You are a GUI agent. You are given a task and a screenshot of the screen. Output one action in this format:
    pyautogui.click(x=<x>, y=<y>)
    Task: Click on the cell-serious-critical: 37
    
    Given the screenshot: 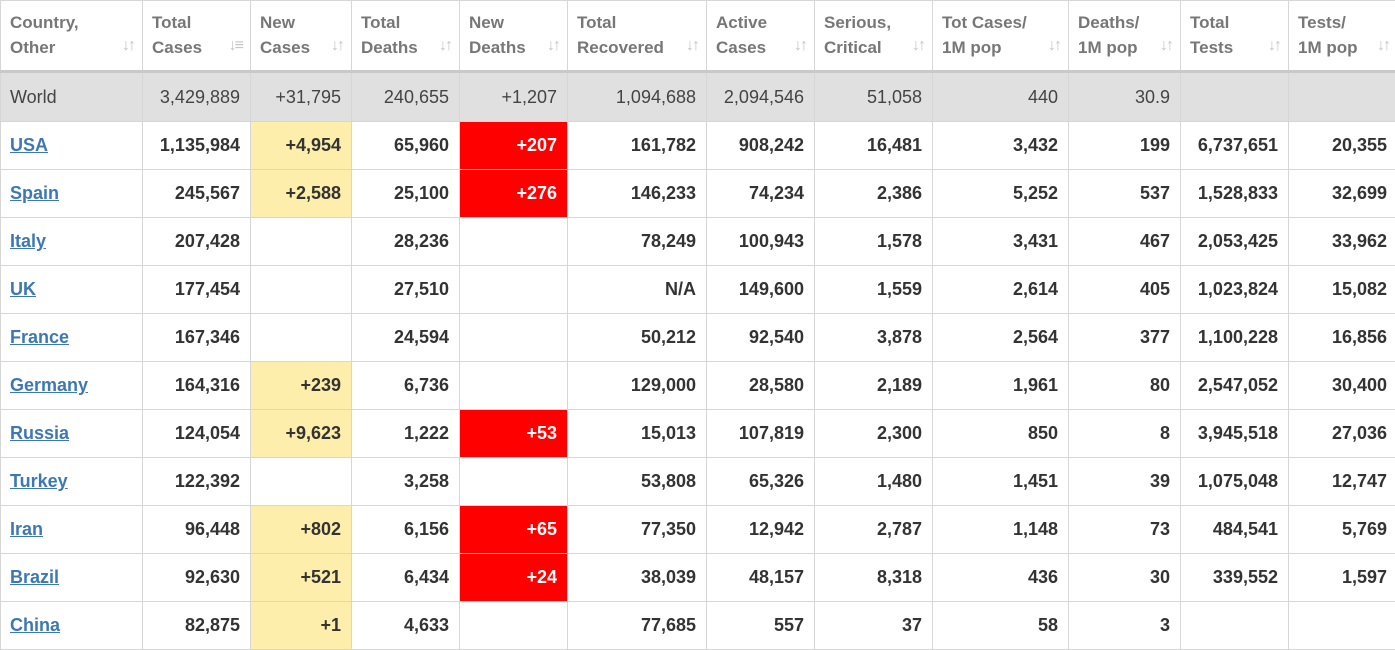 What is the action you would take?
    pyautogui.click(x=873, y=625)
    